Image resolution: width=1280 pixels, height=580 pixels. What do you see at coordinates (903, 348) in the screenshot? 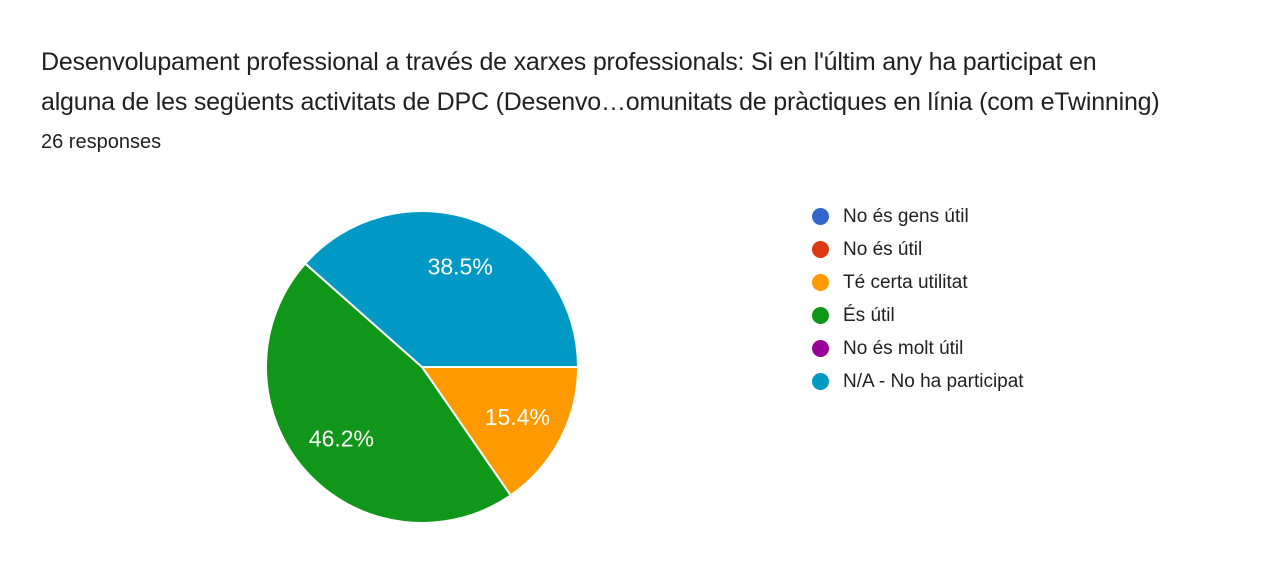
I see `legend-item-label: No és molt útil` at bounding box center [903, 348].